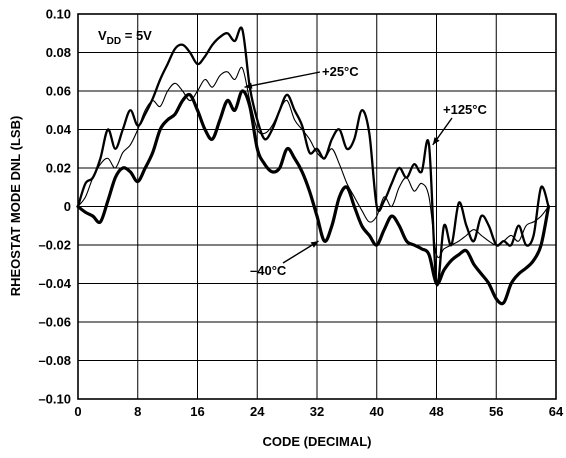  What do you see at coordinates (77, 411) in the screenshot?
I see `x-tick-label: 0` at bounding box center [77, 411].